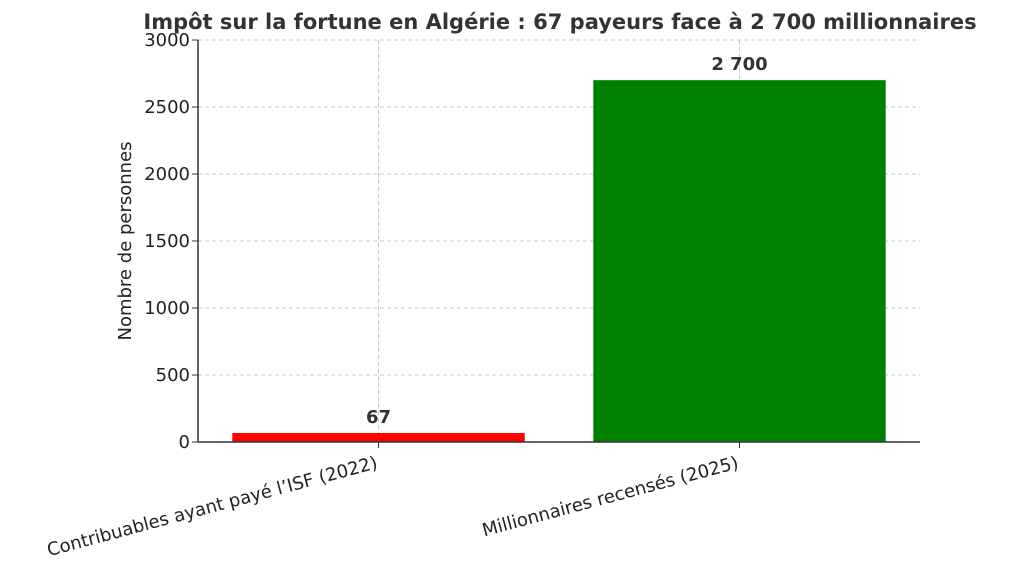 This screenshot has width=1024, height=576. What do you see at coordinates (167, 40) in the screenshot?
I see `y-tick-label: 3000` at bounding box center [167, 40].